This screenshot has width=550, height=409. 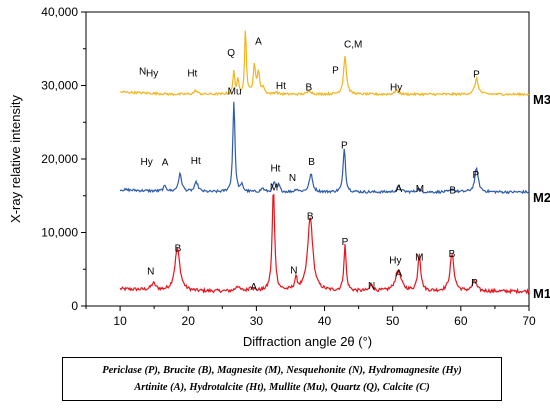 I want to click on y-tick-label: 10,000, so click(x=59, y=233).